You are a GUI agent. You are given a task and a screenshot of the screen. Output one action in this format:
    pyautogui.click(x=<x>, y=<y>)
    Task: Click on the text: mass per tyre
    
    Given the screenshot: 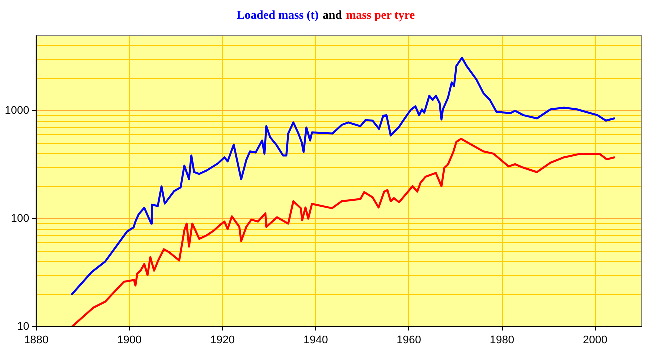 What is the action you would take?
    pyautogui.click(x=381, y=15)
    